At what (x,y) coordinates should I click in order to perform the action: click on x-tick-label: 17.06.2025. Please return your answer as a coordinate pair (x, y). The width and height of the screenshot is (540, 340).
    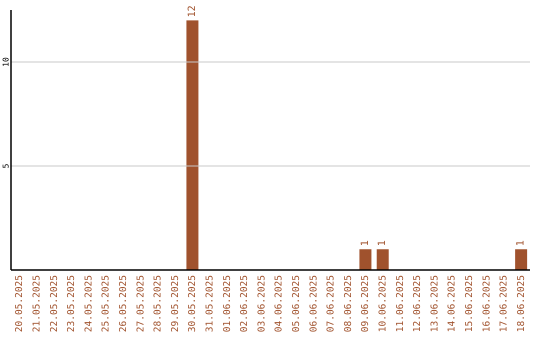
    Looking at the image, I should click on (504, 303).